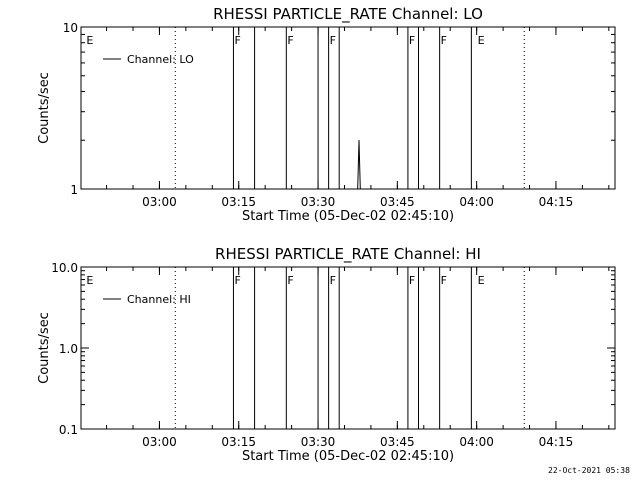  I want to click on panel-1-legend-label: Channel: LO, so click(160, 59).